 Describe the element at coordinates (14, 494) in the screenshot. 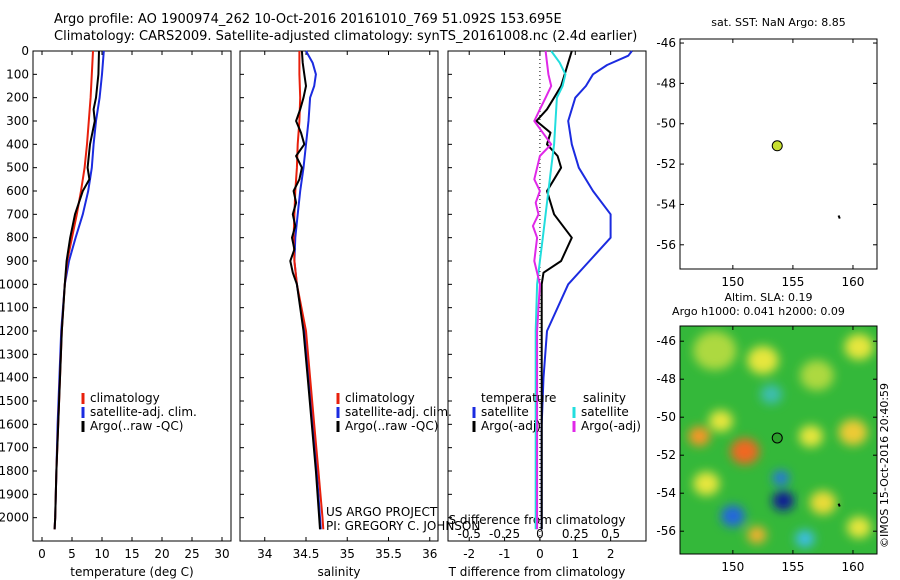

I see `depth-tick-label: 1900` at that location.